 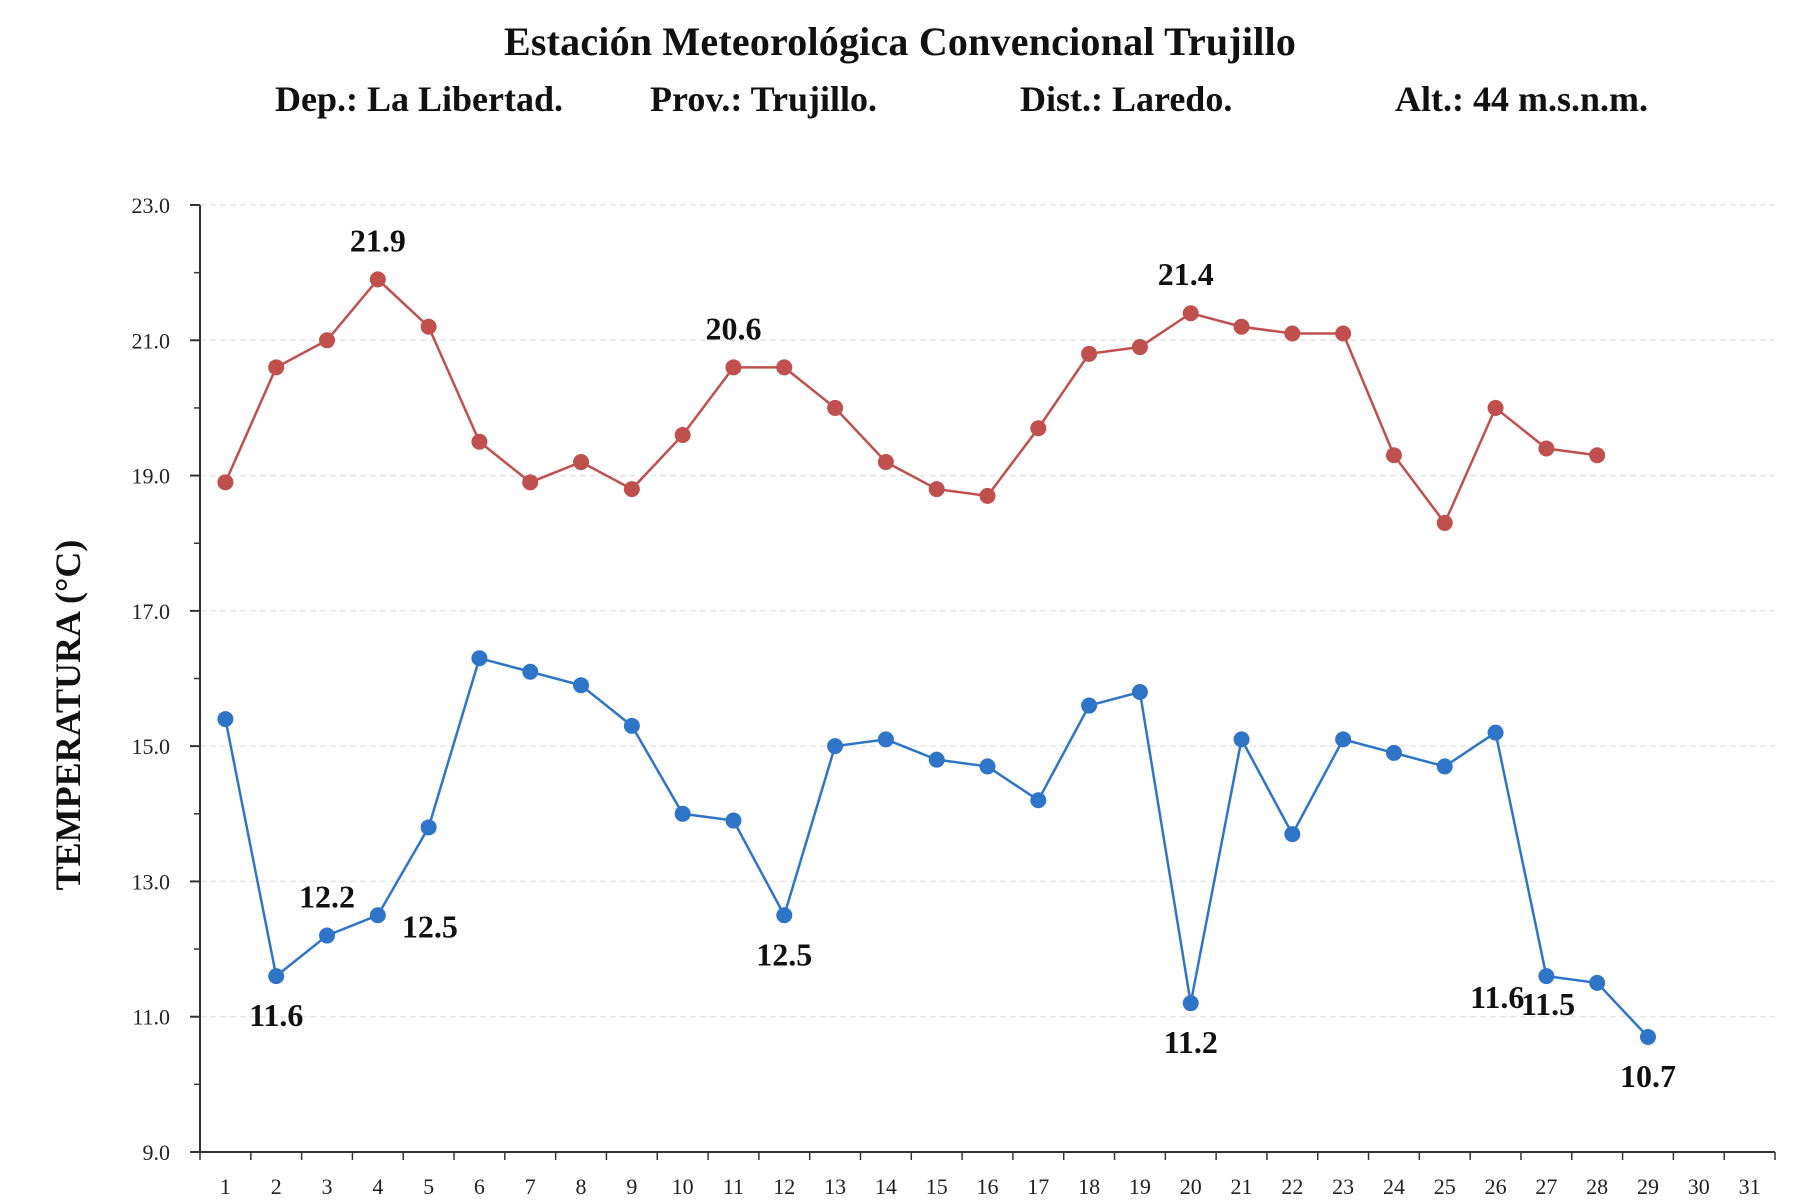 I want to click on x-tick-label: 15, so click(x=937, y=1186).